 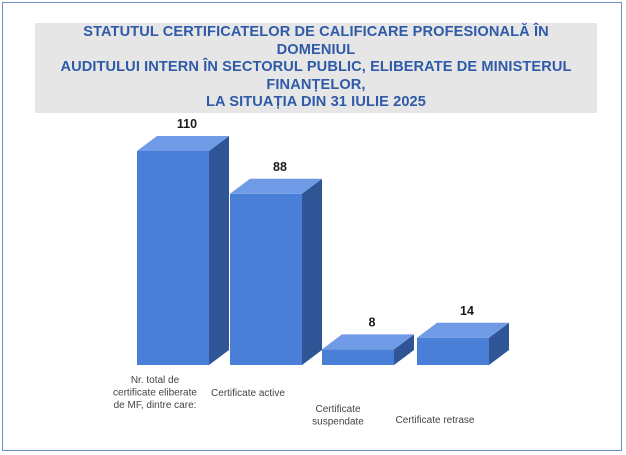 What do you see at coordinates (155, 405) in the screenshot?
I see `category-label: de MF, dintre care:` at bounding box center [155, 405].